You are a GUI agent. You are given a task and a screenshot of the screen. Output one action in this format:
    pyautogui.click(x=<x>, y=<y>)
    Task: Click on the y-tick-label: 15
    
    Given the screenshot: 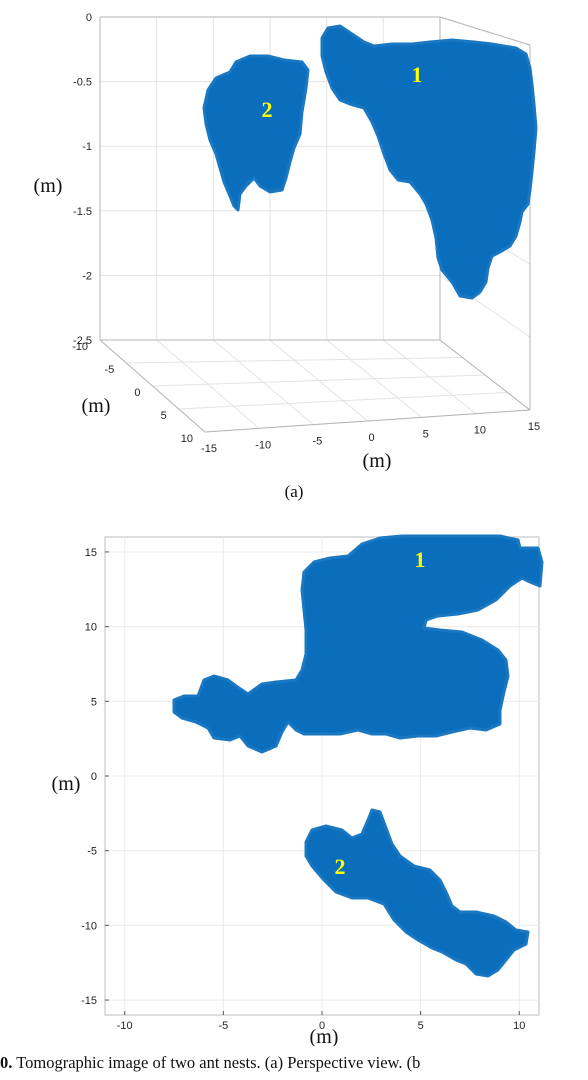 What is the action you would take?
    pyautogui.click(x=91, y=553)
    